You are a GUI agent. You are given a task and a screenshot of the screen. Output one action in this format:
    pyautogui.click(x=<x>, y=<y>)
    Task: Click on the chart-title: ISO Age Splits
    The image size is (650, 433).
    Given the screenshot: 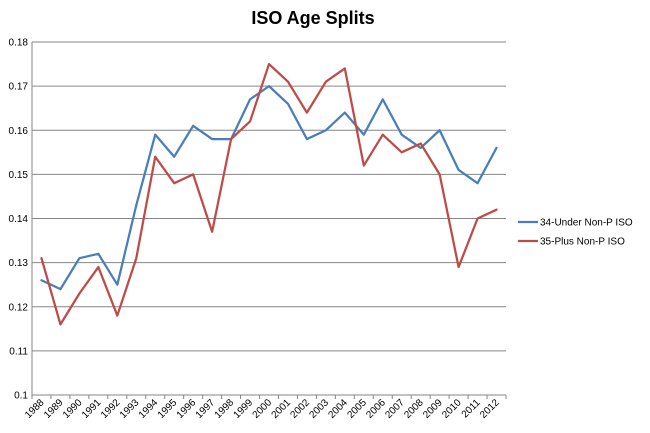 What is the action you would take?
    pyautogui.click(x=312, y=18)
    